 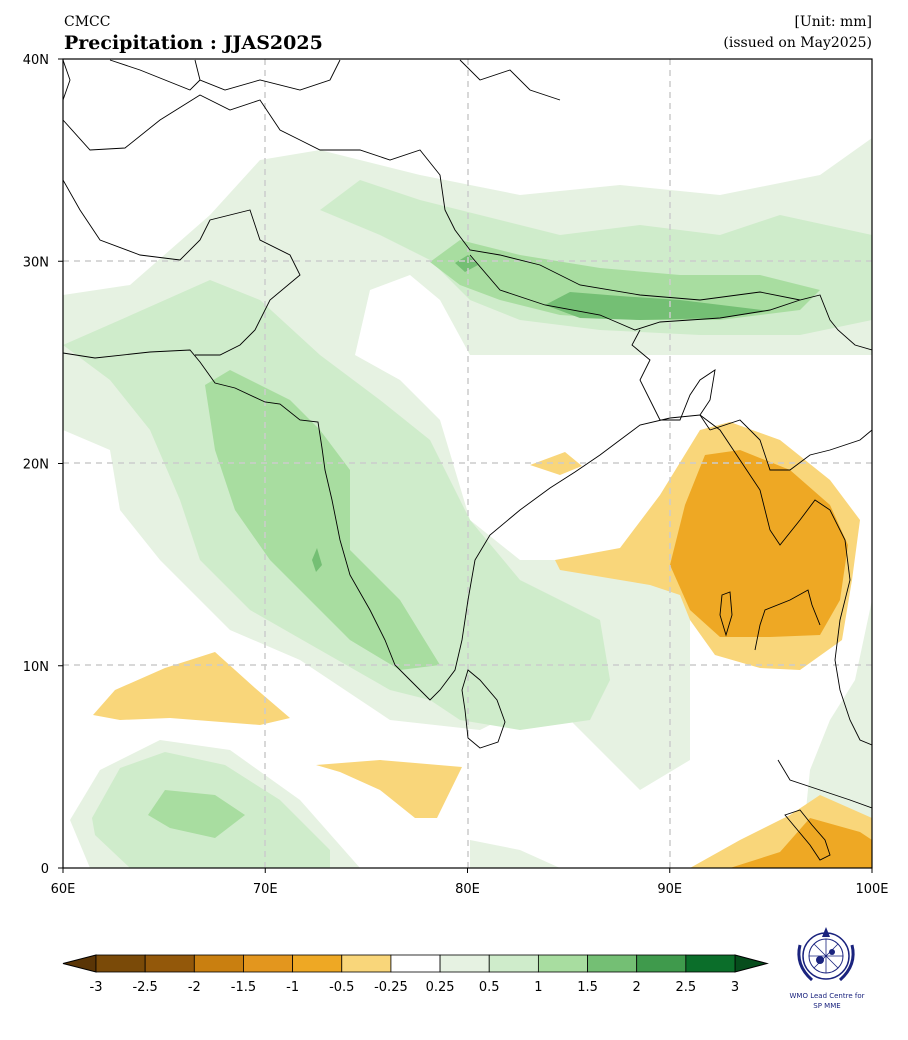 What do you see at coordinates (317, 560) in the screenshot?
I see `shade-green-15-dot2` at bounding box center [317, 560].